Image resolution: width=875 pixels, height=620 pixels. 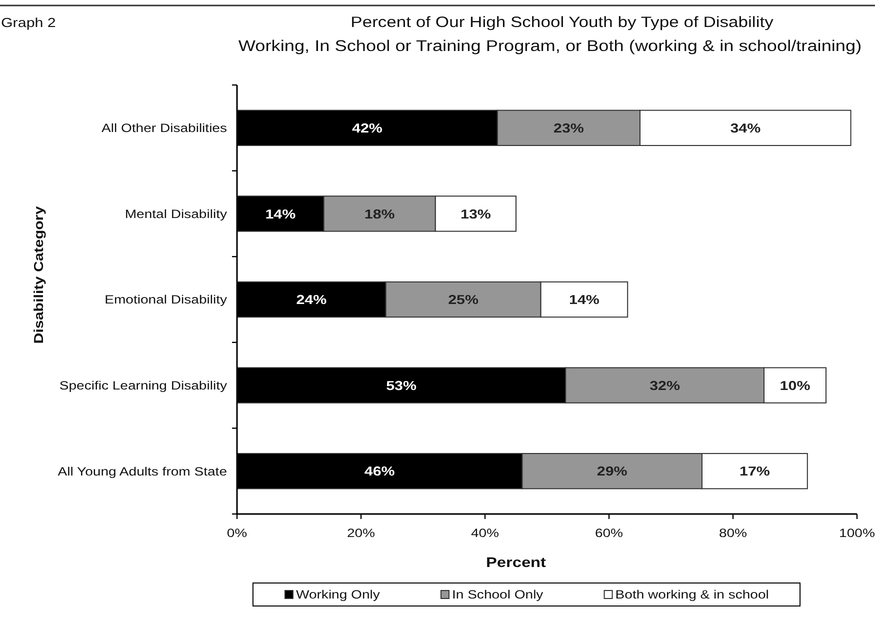 I want to click on legend-label: In School Only, so click(x=498, y=595).